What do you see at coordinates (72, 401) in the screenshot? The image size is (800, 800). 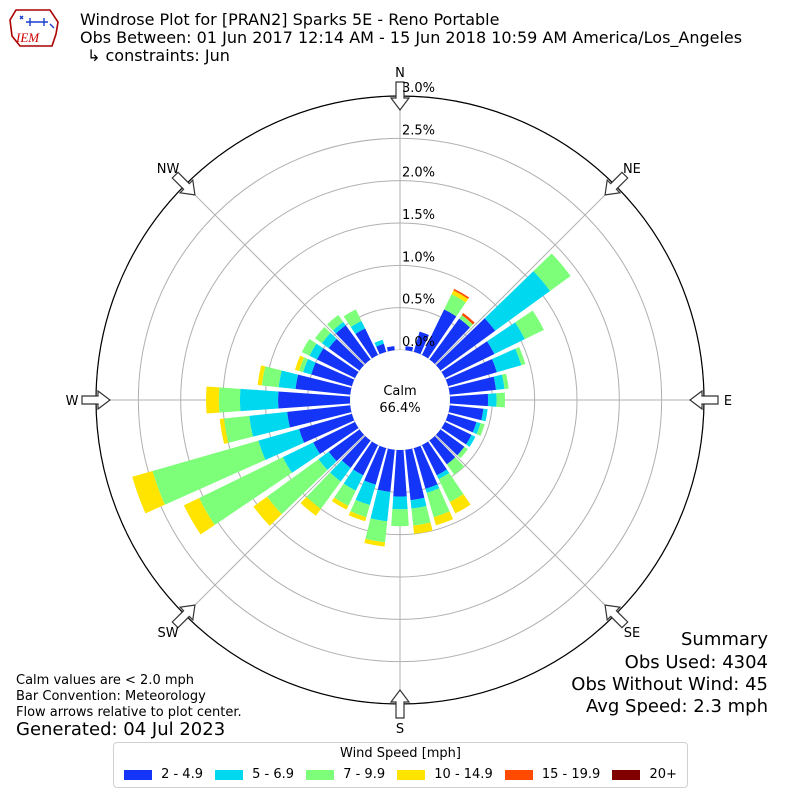 I see `direction-label: W` at bounding box center [72, 401].